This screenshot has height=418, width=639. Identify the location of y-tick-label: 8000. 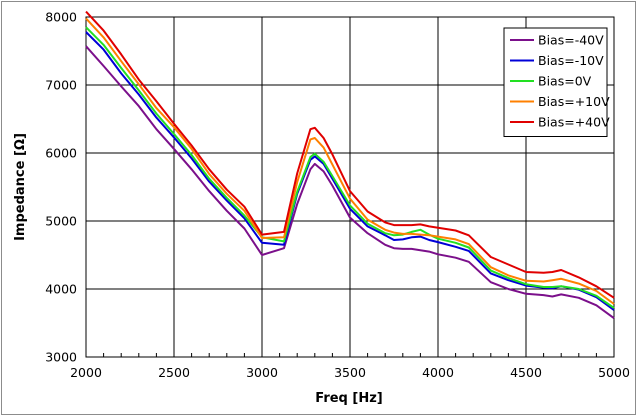
(61, 17).